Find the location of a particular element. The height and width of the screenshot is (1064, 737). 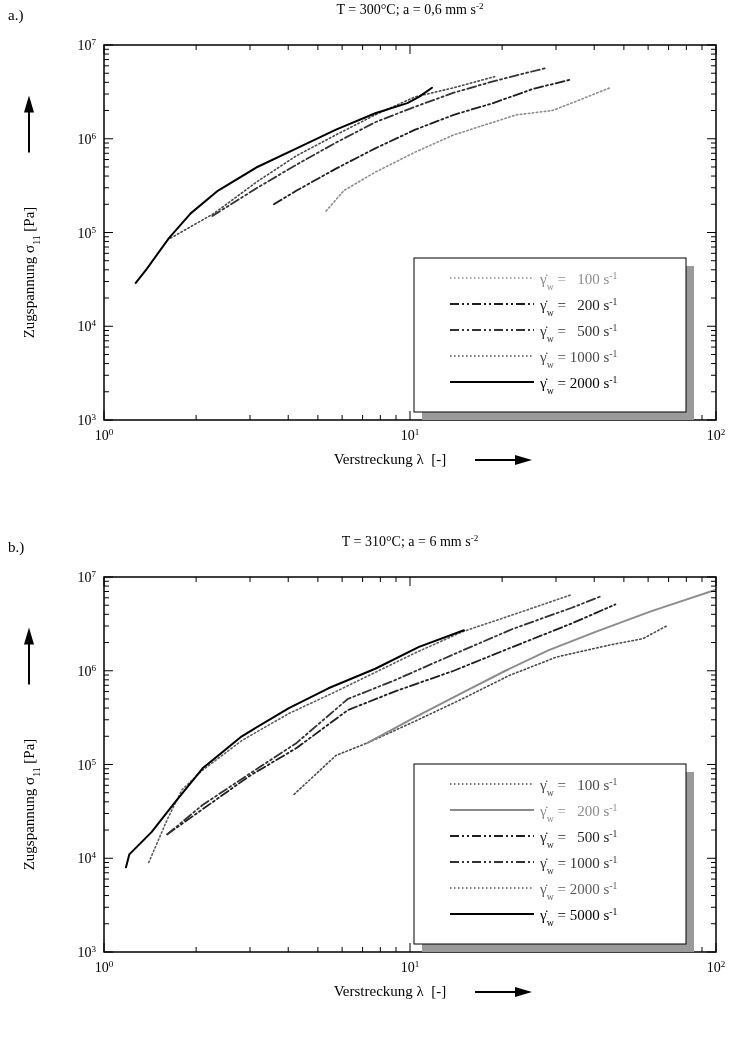

text: a.) is located at coordinates (16, 15).